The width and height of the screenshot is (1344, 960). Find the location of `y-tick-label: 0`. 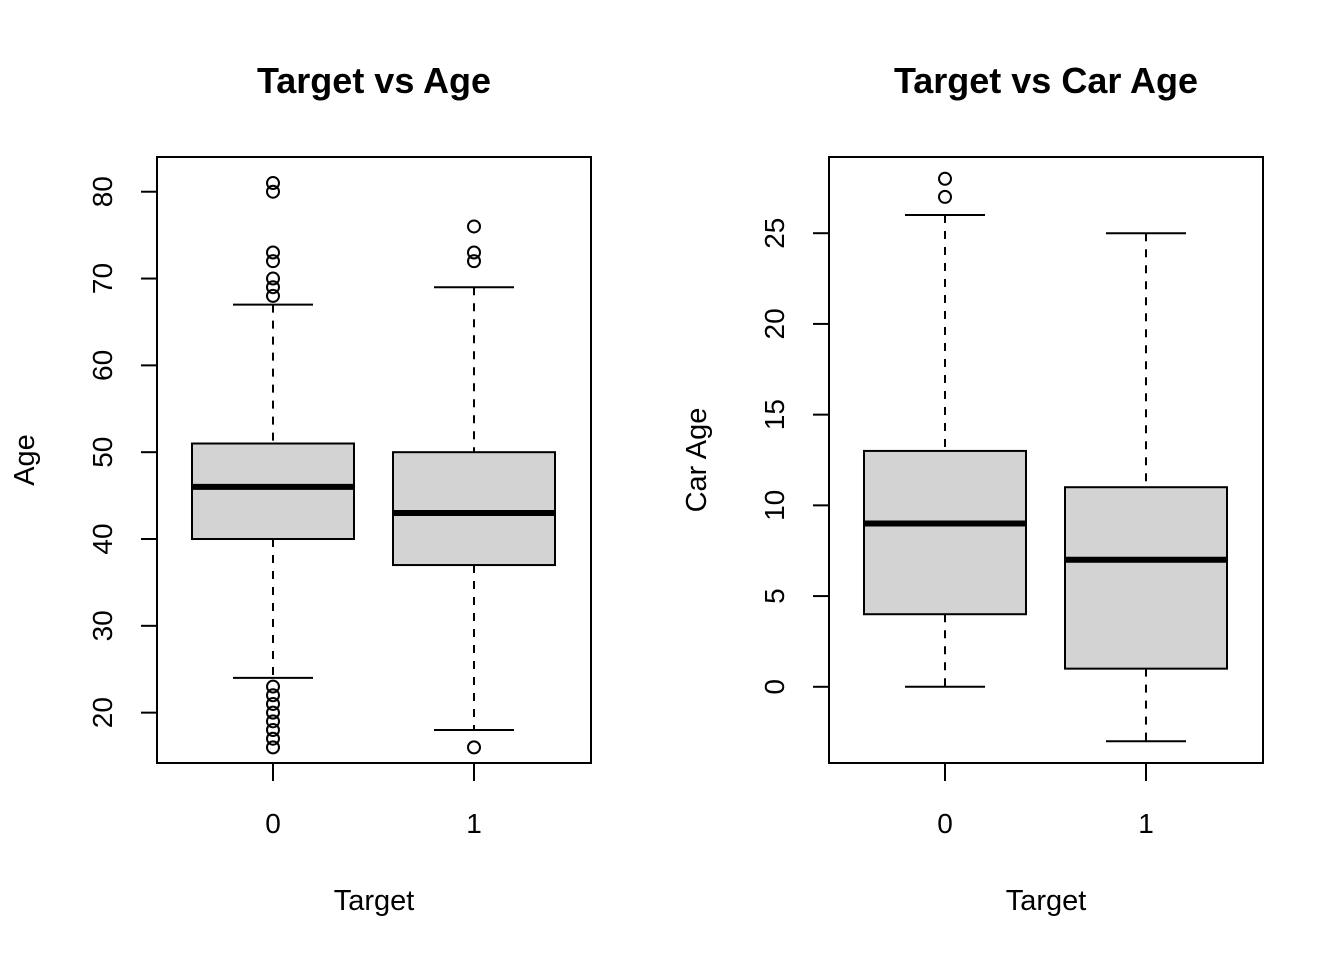

y-tick-label: 0 is located at coordinates (774, 687).